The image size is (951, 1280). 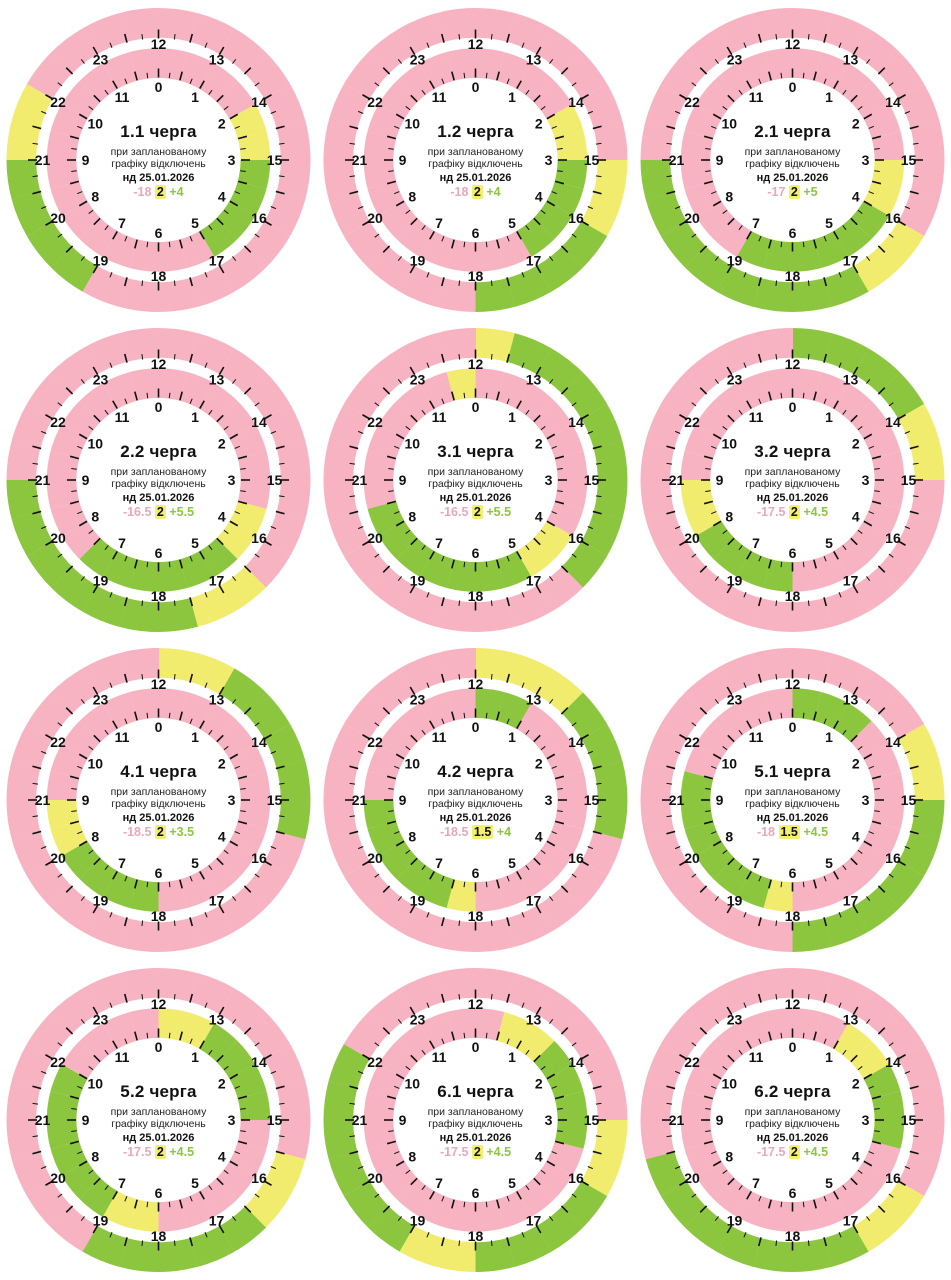 What do you see at coordinates (856, 764) in the screenshot?
I see `hour-label-inner: 2` at bounding box center [856, 764].